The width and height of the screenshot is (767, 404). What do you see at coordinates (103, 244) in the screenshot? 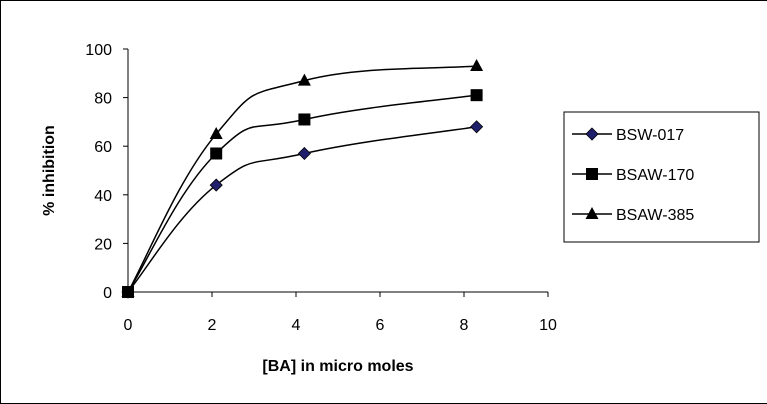
I see `y-tick-label: 20` at bounding box center [103, 244].